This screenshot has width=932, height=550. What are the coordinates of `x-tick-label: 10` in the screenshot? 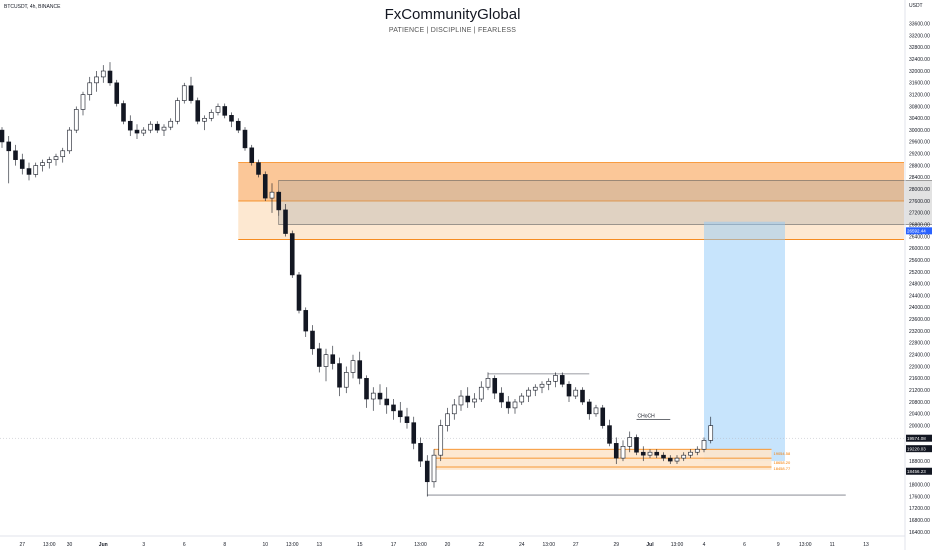 It's located at (265, 545).